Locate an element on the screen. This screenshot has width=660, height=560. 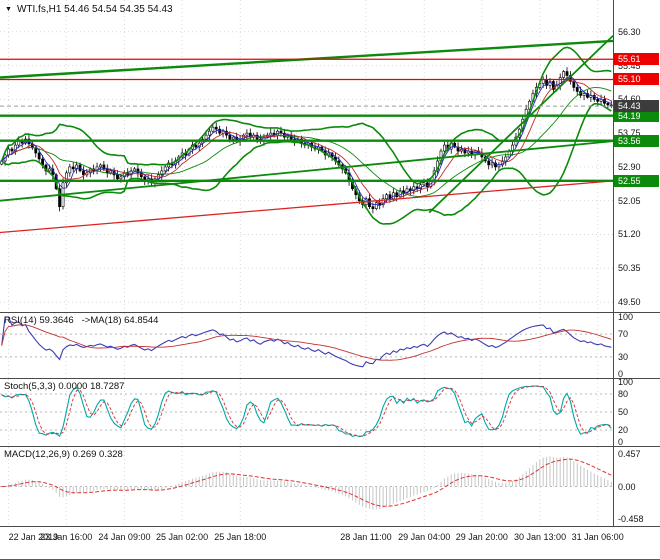
rsi-canvas is located at coordinates (330, 345).